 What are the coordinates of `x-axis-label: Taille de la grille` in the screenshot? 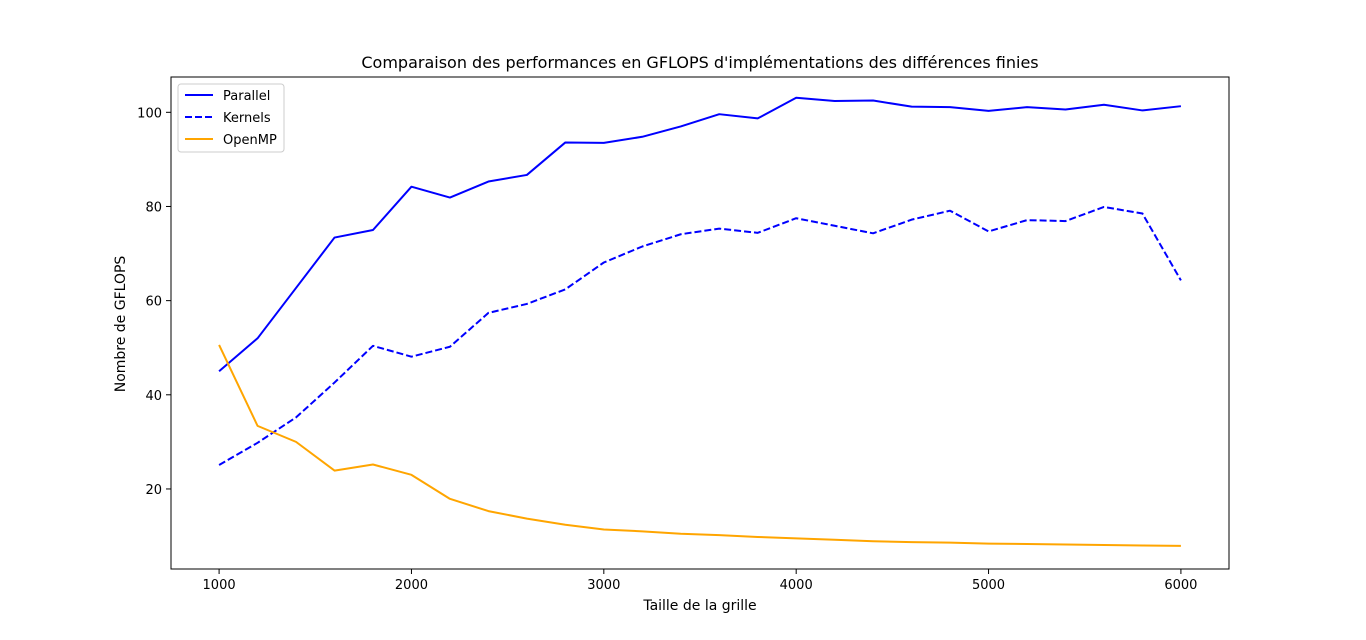 It's located at (699, 606).